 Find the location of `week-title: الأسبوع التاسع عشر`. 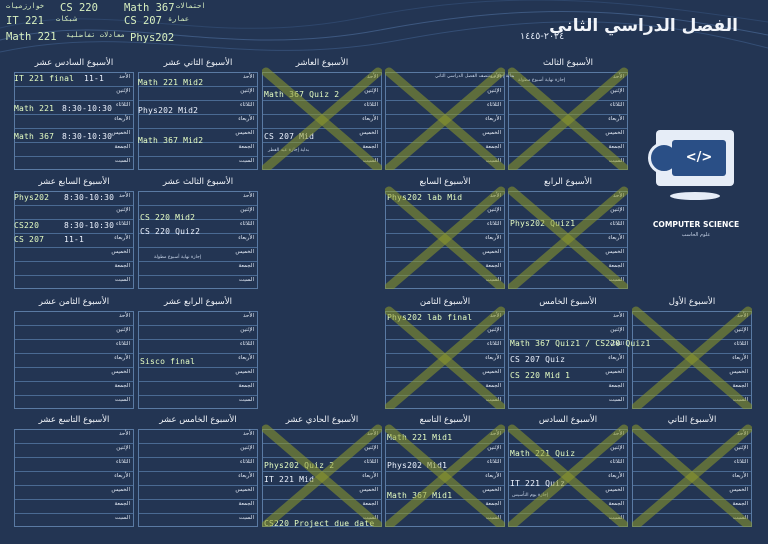

week-title: الأسبوع التاسع عشر is located at coordinates (74, 420).